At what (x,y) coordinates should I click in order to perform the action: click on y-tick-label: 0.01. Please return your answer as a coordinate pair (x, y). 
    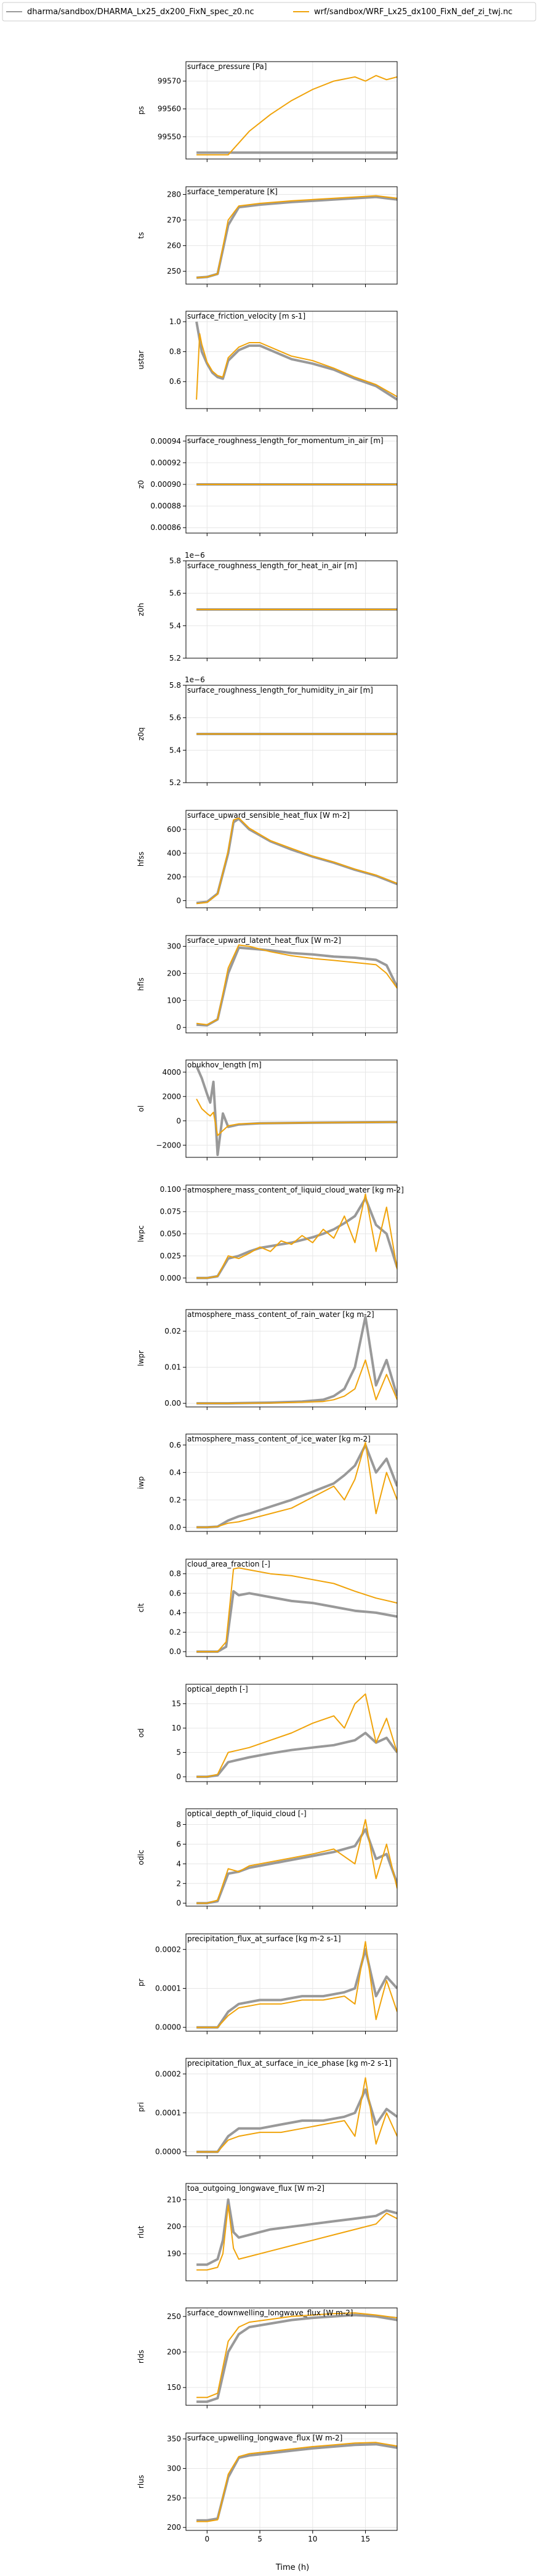
    Looking at the image, I should click on (172, 1368).